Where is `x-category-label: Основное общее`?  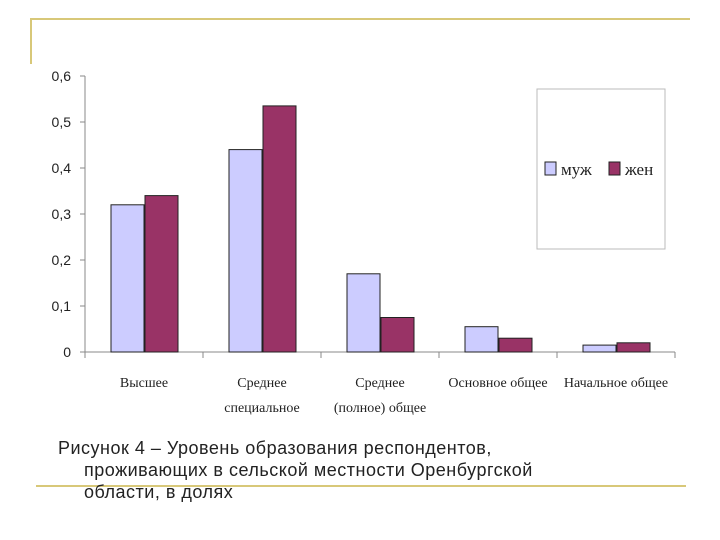
x-category-label: Основное общее is located at coordinates (497, 383).